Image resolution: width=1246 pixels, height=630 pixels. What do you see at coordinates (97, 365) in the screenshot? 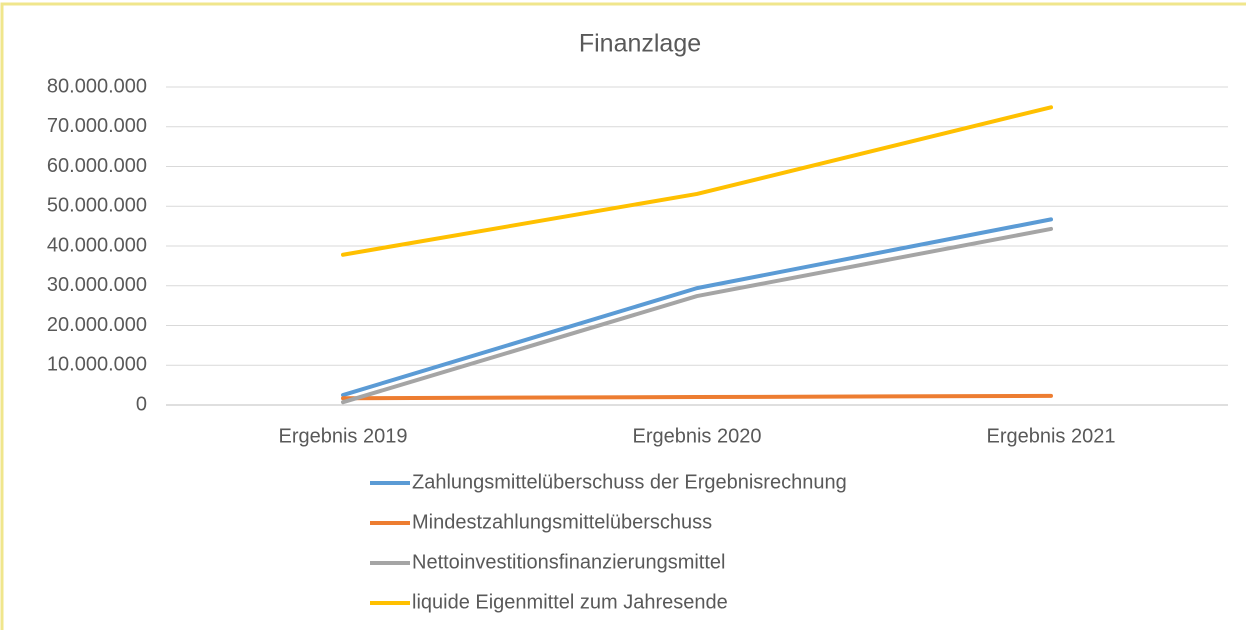
I see `y-tick-label: 10.000.000` at bounding box center [97, 365].